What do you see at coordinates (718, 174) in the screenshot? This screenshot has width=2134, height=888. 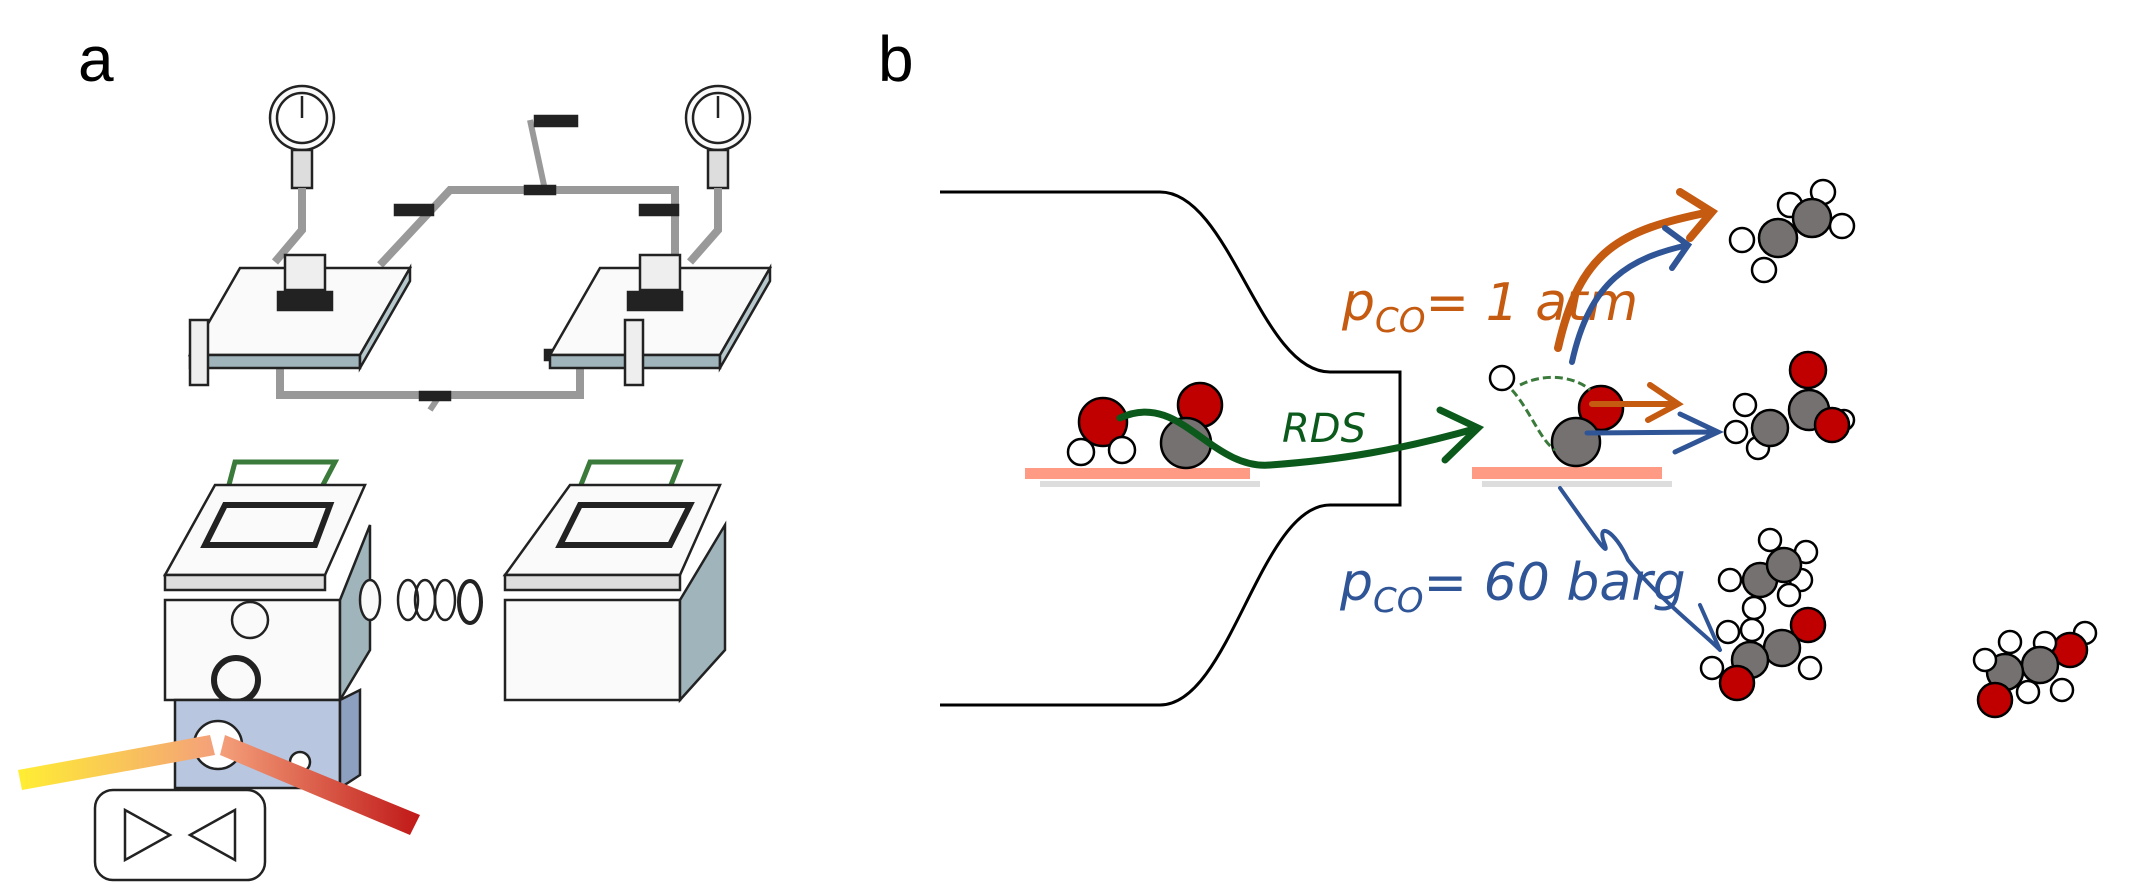 I see `pressure-gauge-right` at bounding box center [718, 174].